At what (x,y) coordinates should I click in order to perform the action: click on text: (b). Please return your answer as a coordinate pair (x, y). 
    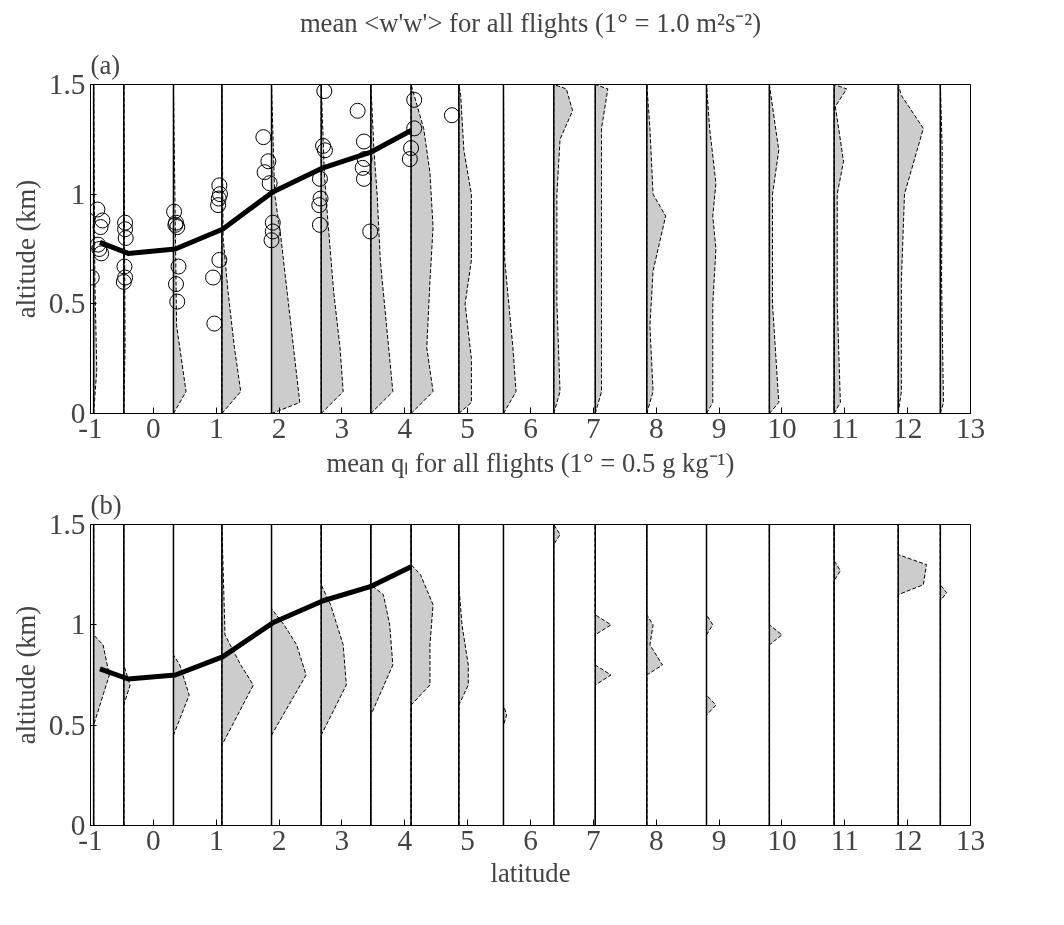
    Looking at the image, I should click on (106, 504).